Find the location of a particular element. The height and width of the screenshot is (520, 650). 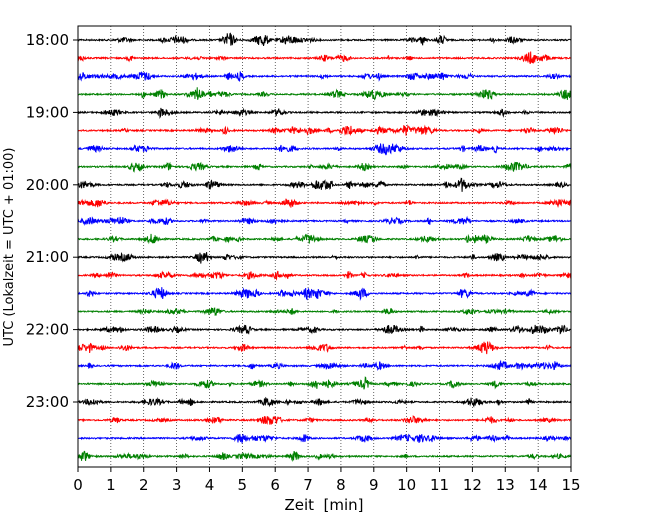

y-tick-label: 21:00 is located at coordinates (47, 257).